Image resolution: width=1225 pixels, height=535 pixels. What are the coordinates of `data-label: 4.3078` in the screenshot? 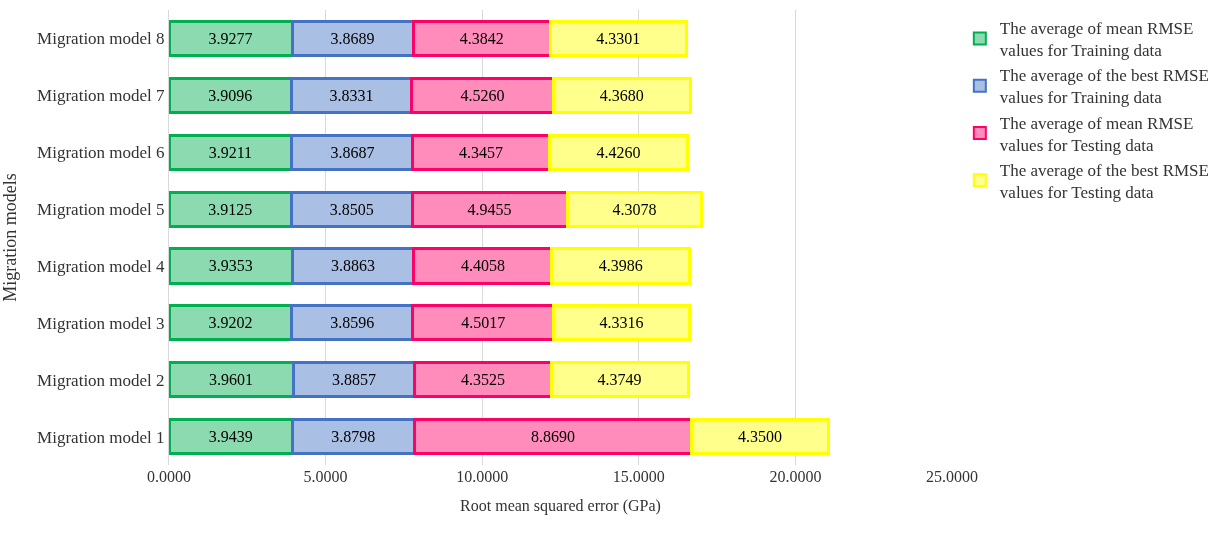 It's located at (634, 209).